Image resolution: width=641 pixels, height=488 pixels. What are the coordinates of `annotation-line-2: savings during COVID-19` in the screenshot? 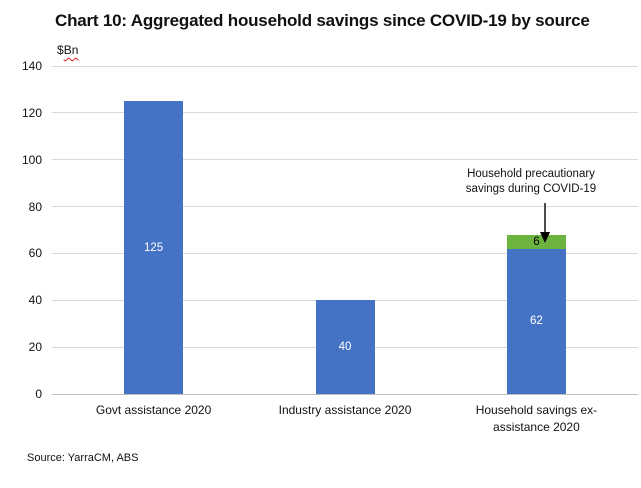 It's located at (531, 189).